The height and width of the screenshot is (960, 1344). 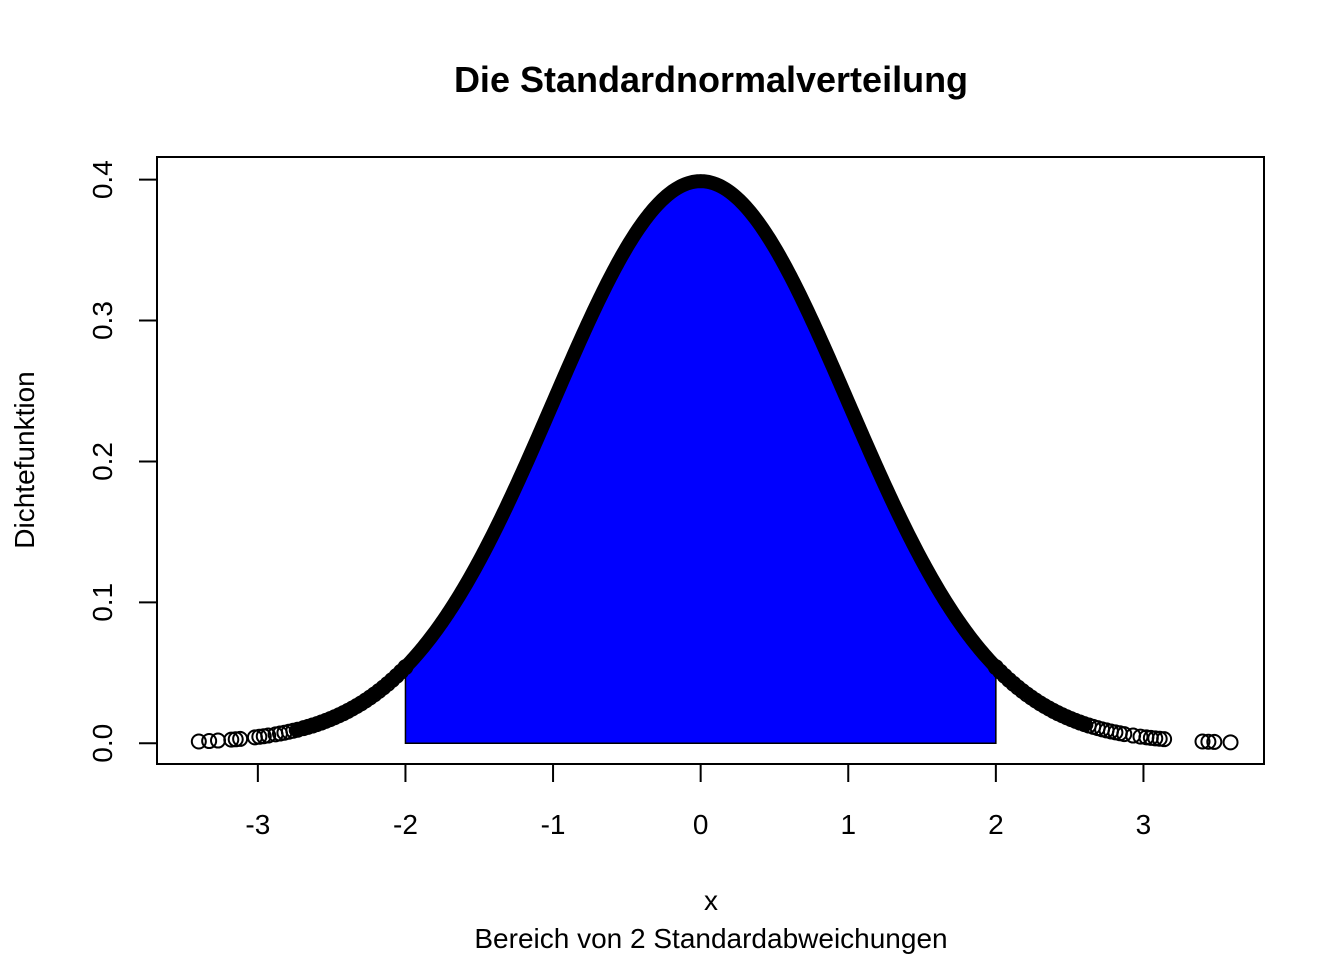 I want to click on chart-title: Die Standardnormalverteilung, so click(x=711, y=79).